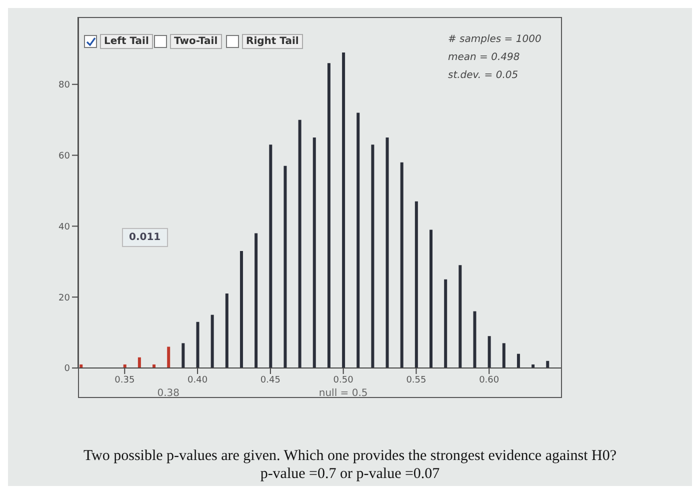  Describe the element at coordinates (350, 456) in the screenshot. I see `text: Two possible p-values are given. Which one provides the strongest evidence against H0?` at that location.